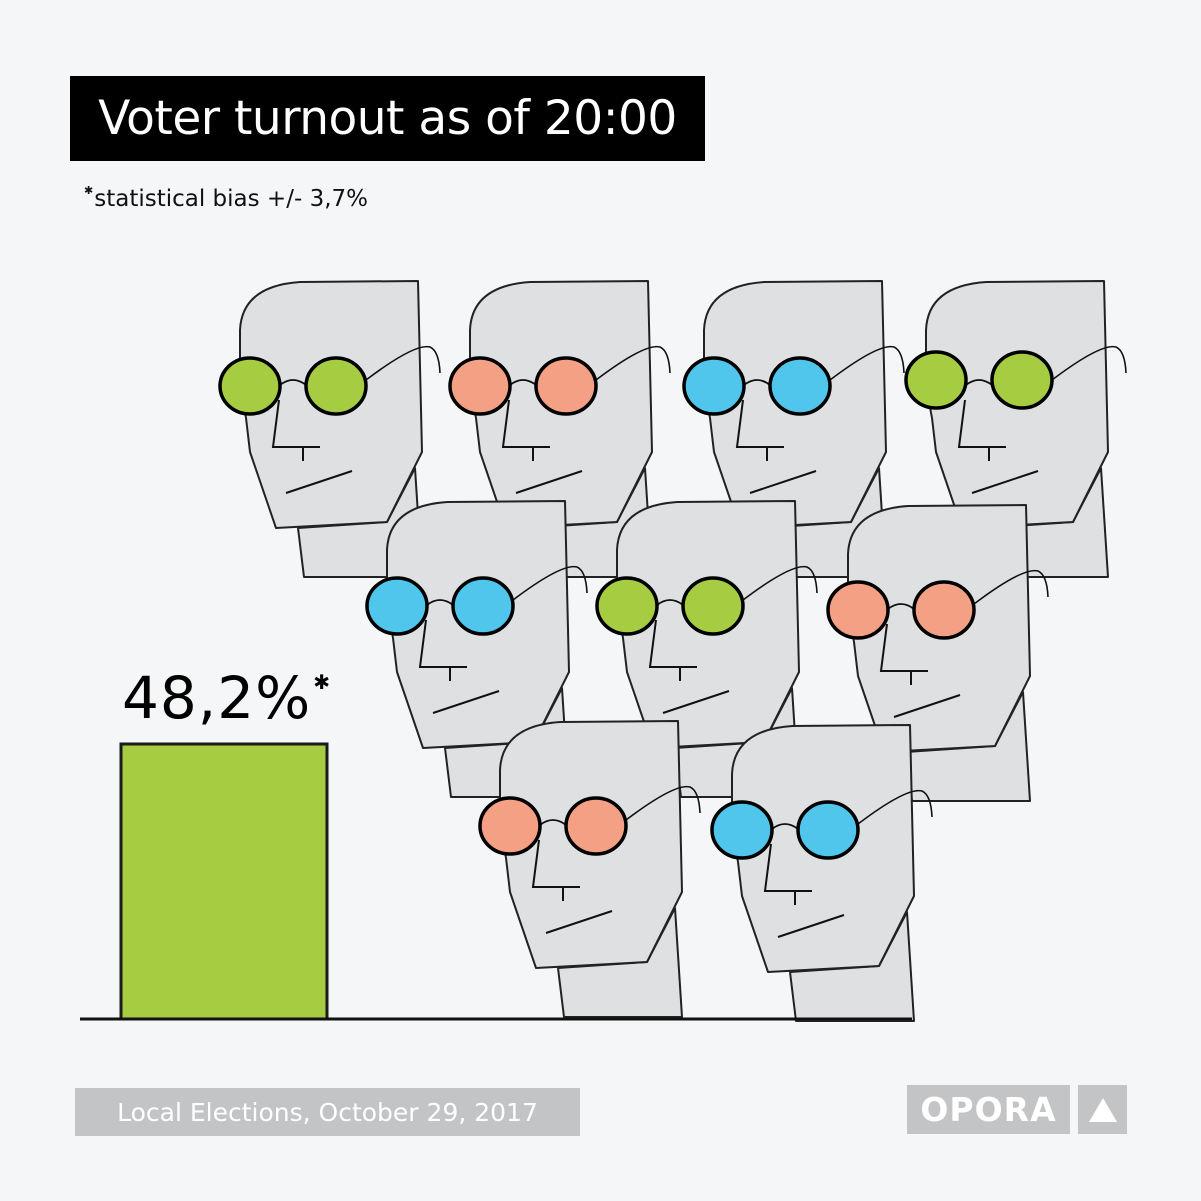 The height and width of the screenshot is (1201, 1201). I want to click on opora-logo-mark, so click(1102, 1109).